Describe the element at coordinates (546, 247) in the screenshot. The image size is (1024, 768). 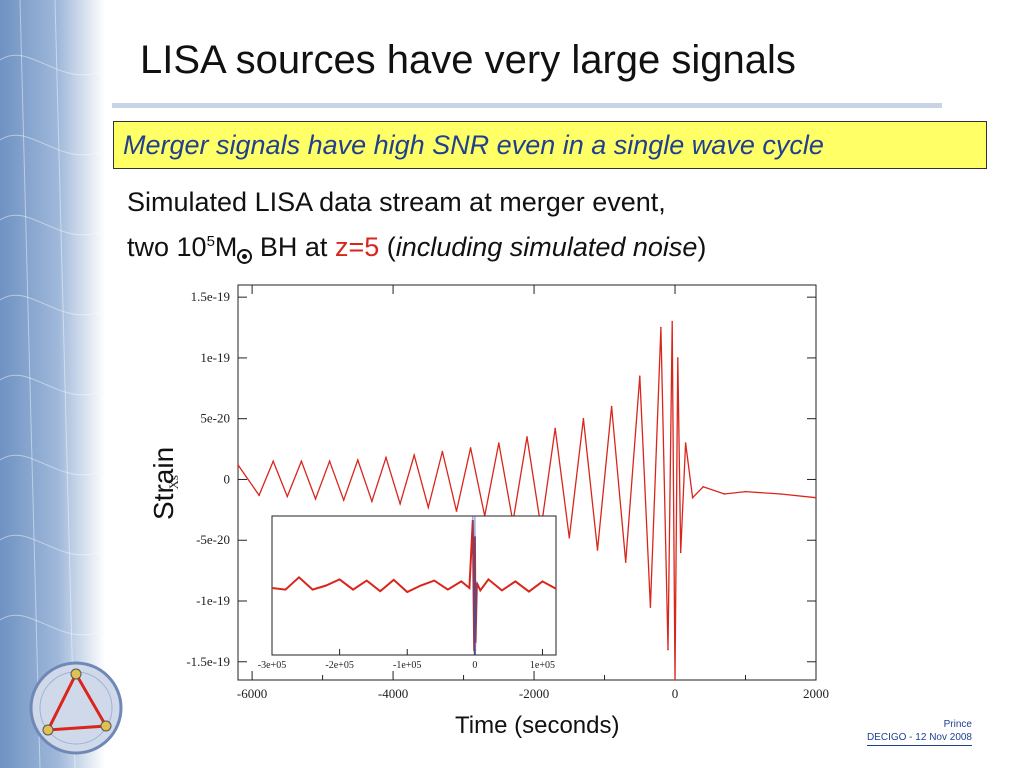
I see `description-italic: including simulated noise` at that location.